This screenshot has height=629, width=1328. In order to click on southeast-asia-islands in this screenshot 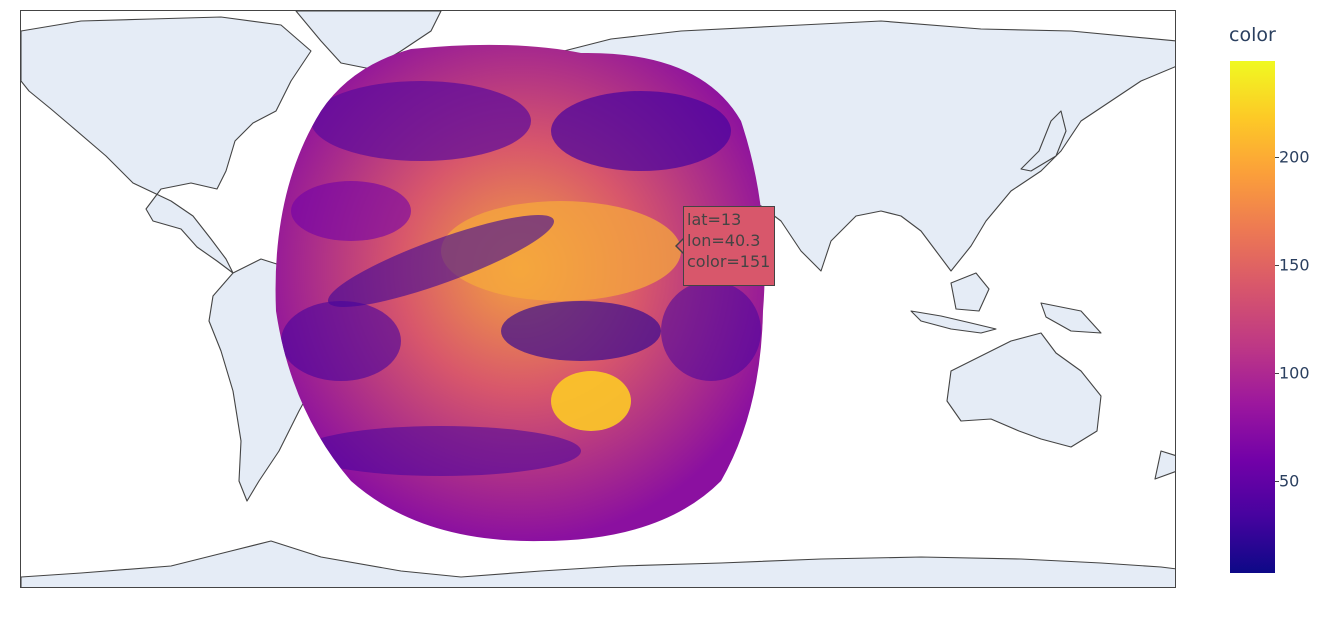, I will do `click(953, 322)`.